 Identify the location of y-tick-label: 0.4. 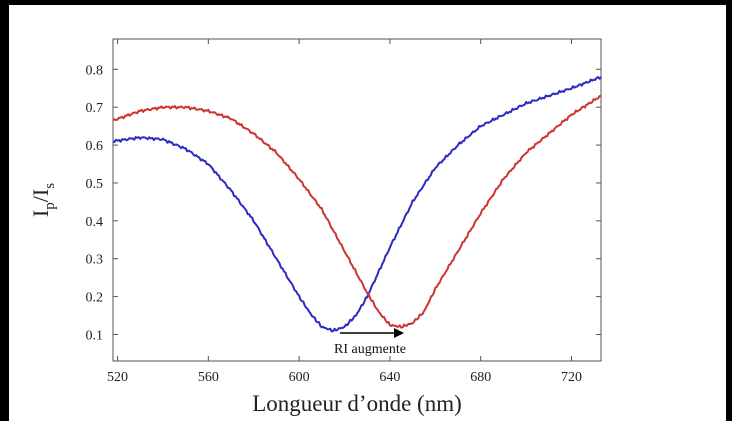
(95, 222).